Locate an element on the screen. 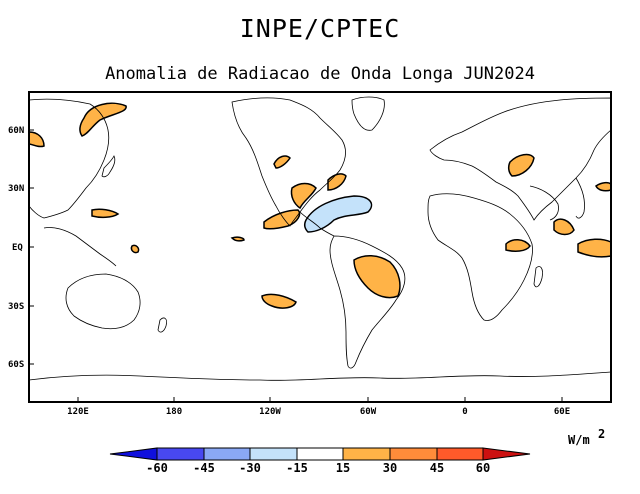  coast-arabia is located at coordinates (544, 203).